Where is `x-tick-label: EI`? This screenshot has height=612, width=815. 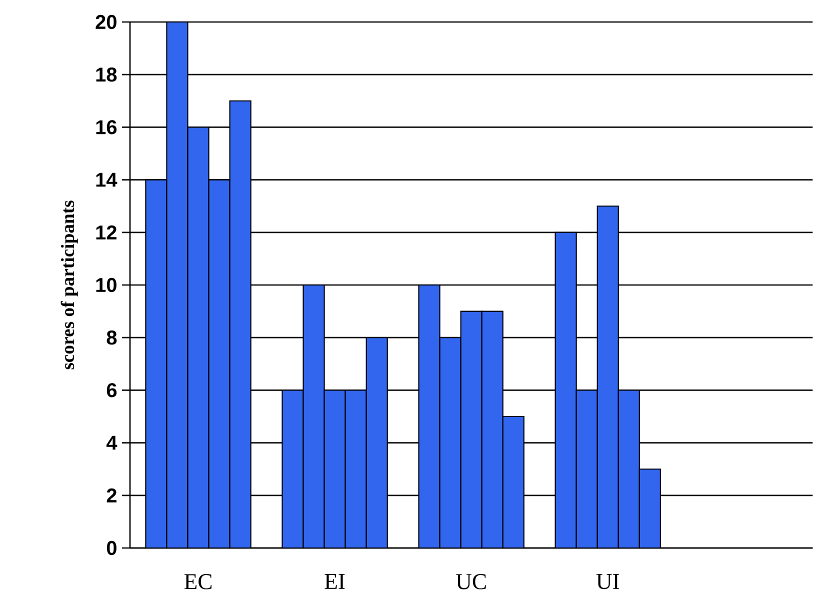
x-tick-label: EI is located at coordinates (334, 581).